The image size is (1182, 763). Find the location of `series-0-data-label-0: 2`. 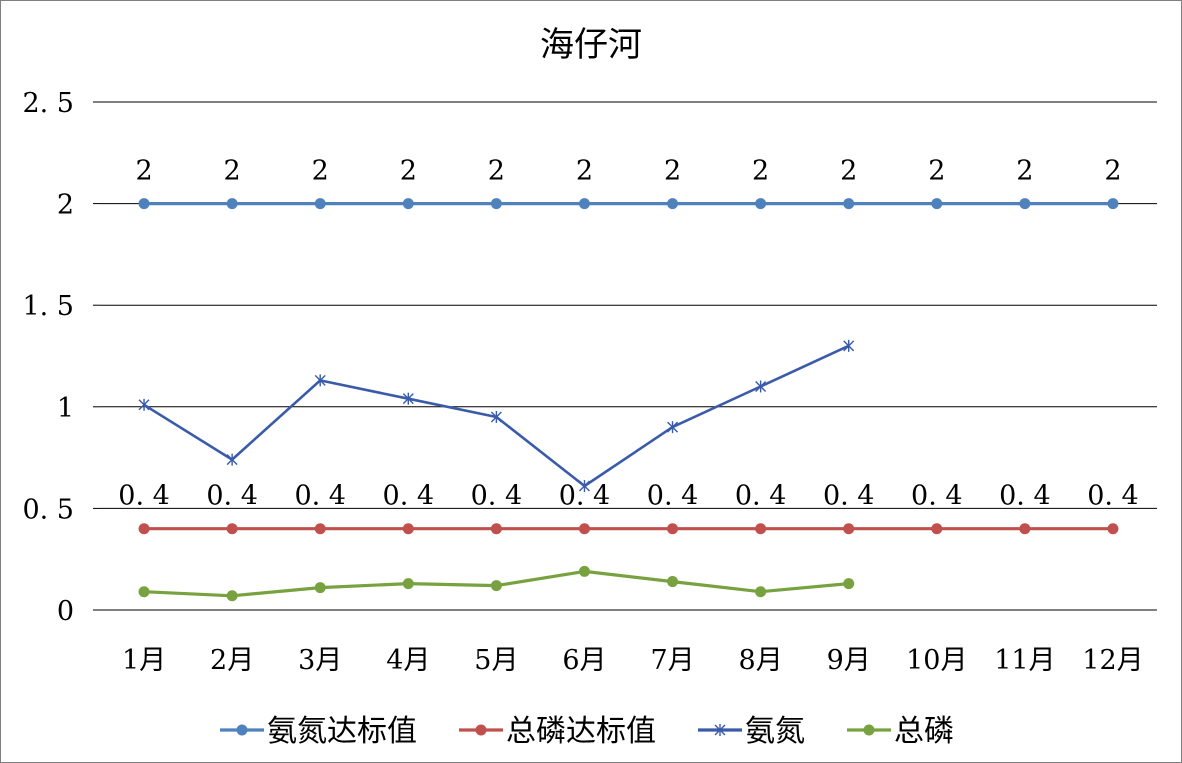

series-0-data-label-0: 2 is located at coordinates (143, 171).